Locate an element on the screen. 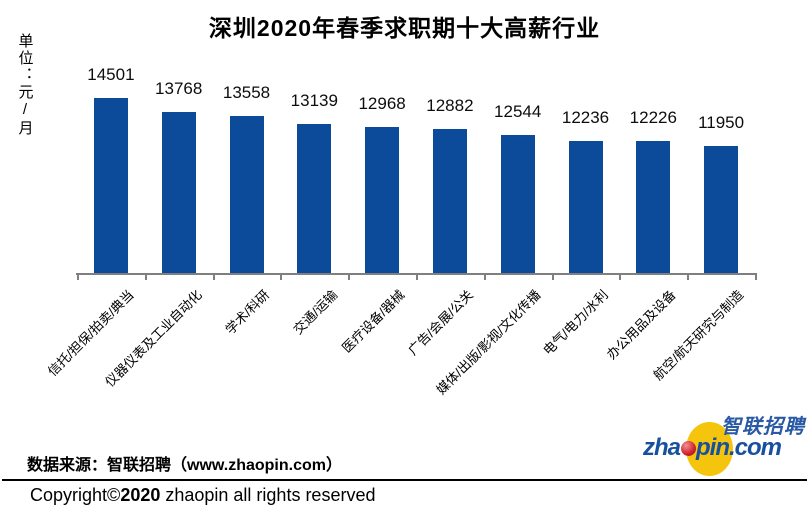  logo-domain-pre: zha is located at coordinates (662, 447).